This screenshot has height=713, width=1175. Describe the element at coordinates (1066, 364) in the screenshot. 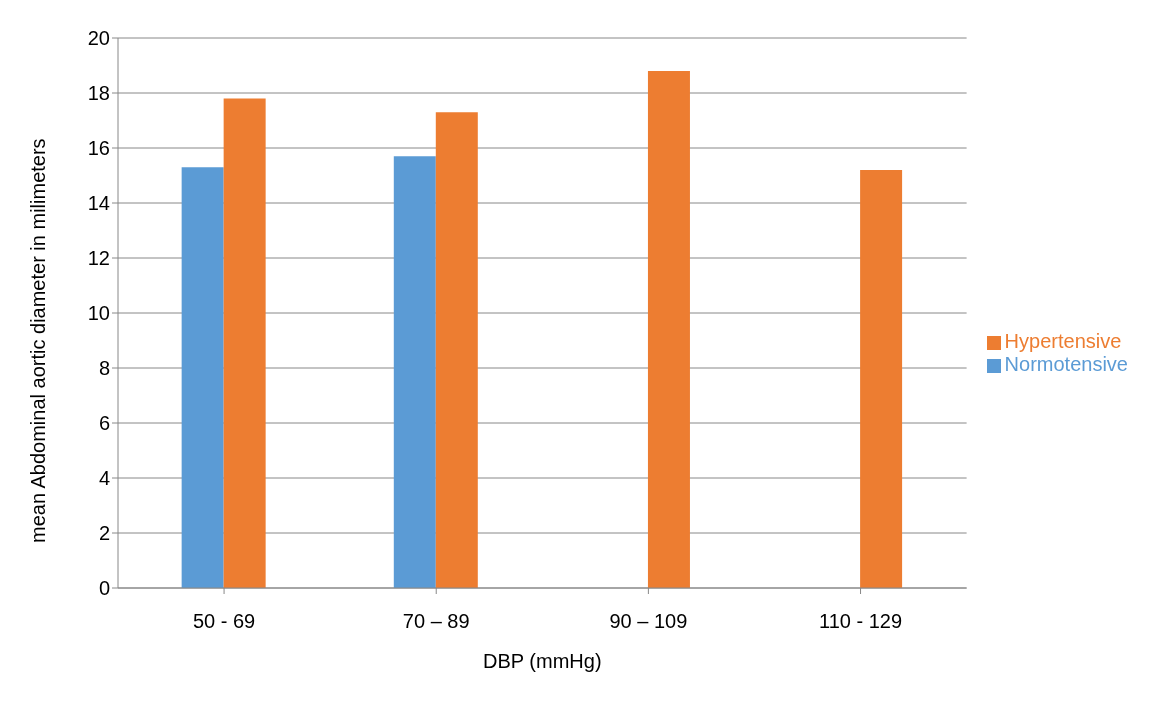

I see `legend-label: Normotensive` at that location.